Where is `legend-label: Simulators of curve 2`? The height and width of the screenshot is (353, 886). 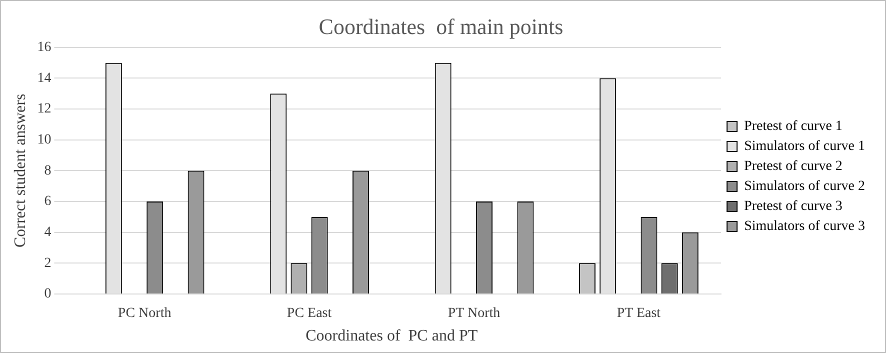
legend-label: Simulators of curve 2 is located at coordinates (804, 186).